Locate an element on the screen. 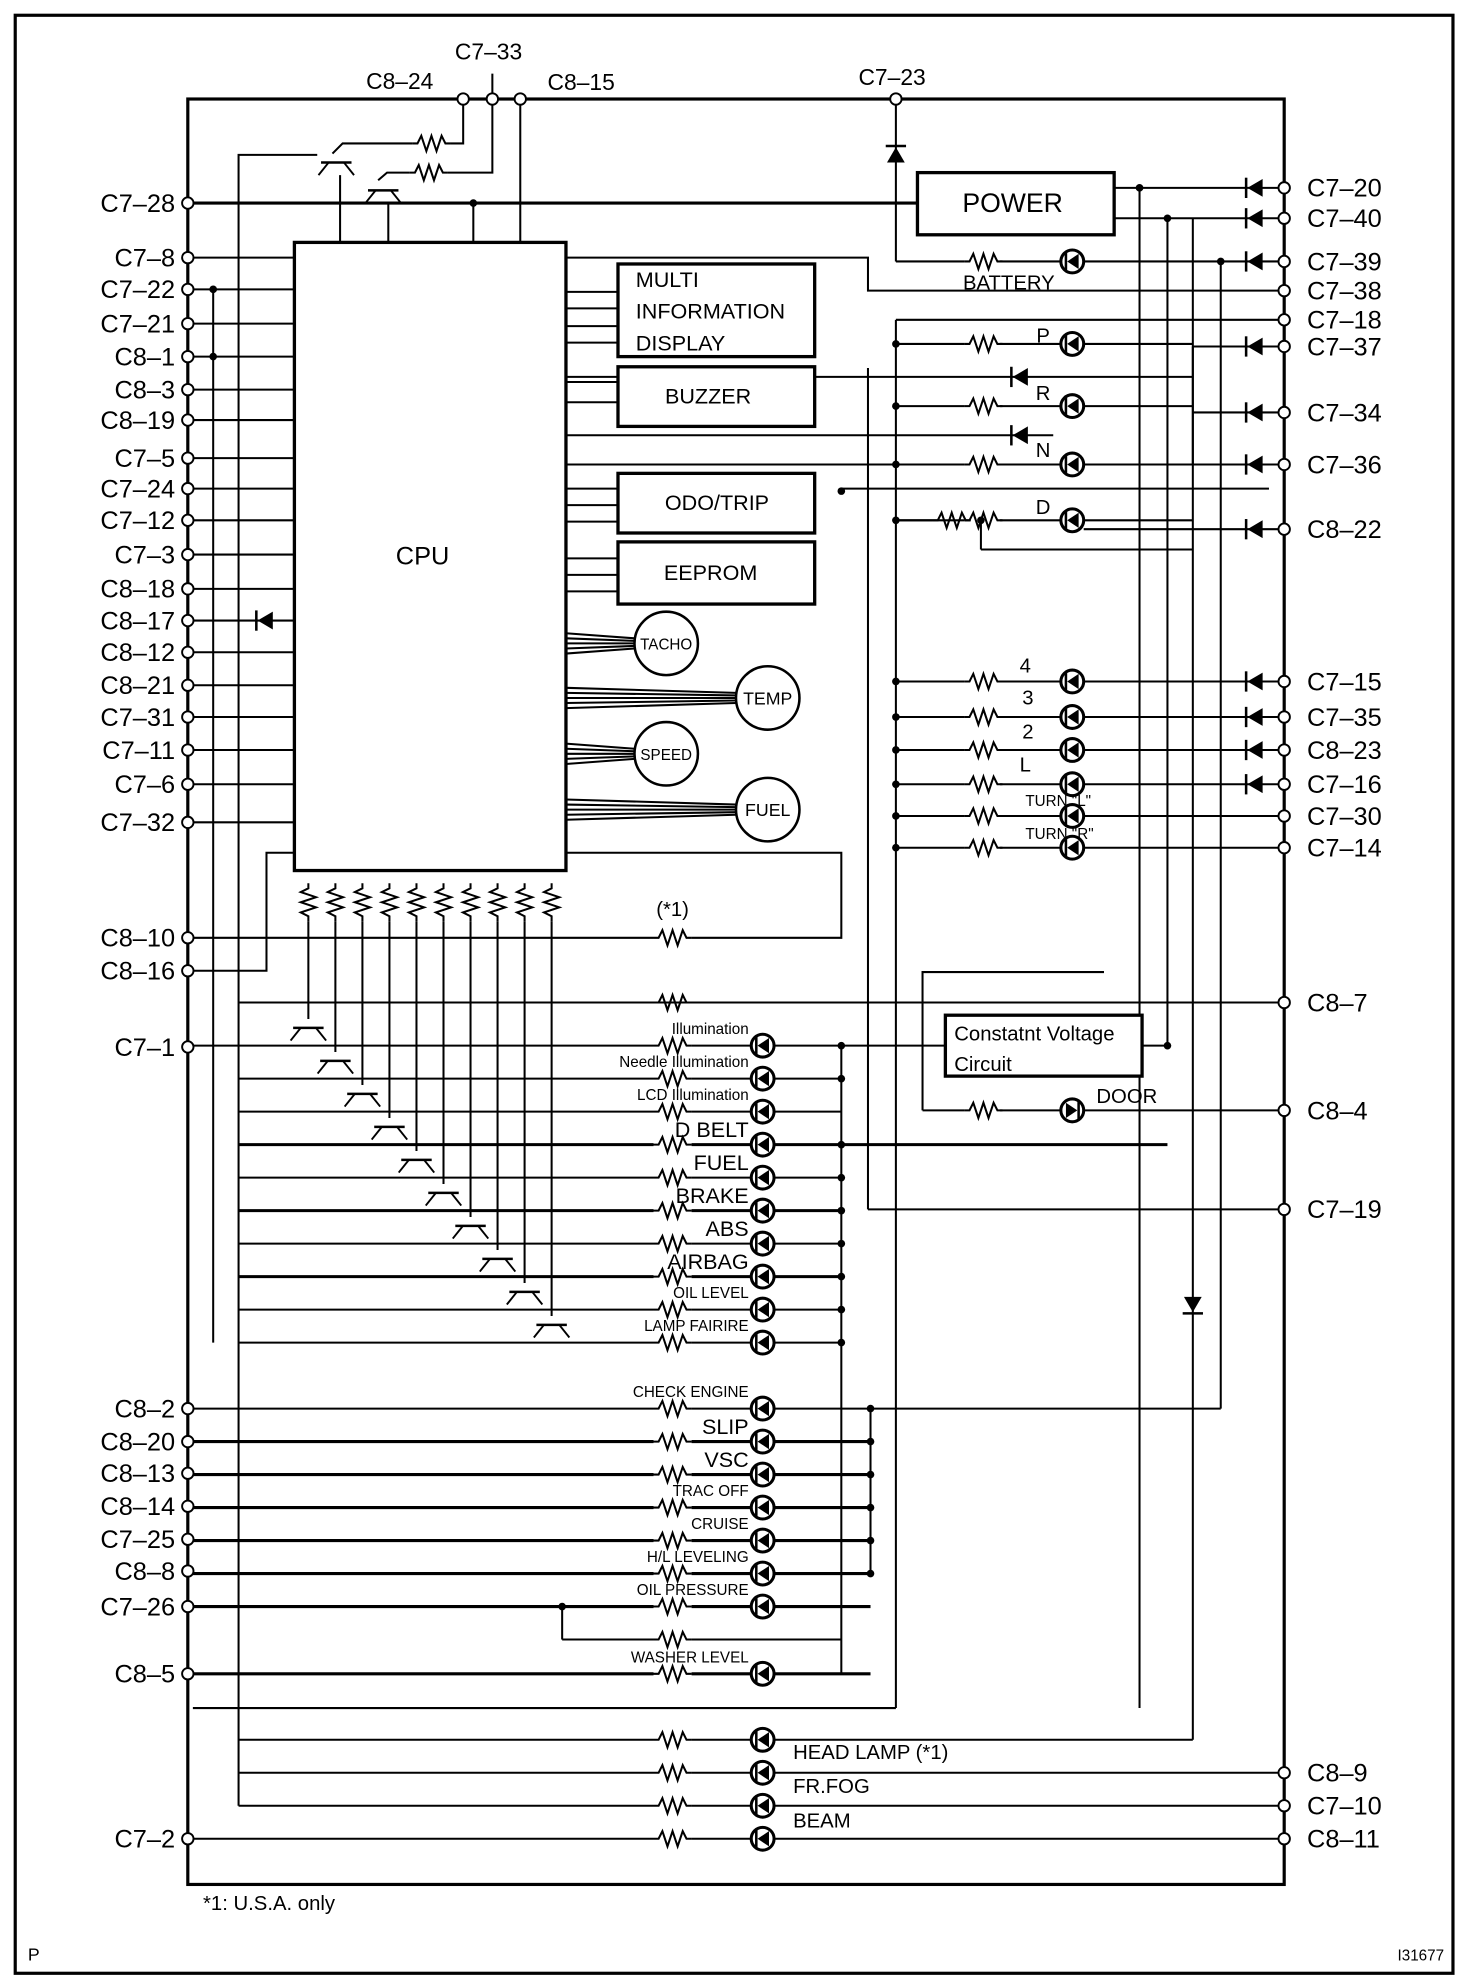  lamp-label: R is located at coordinates (1043, 394).